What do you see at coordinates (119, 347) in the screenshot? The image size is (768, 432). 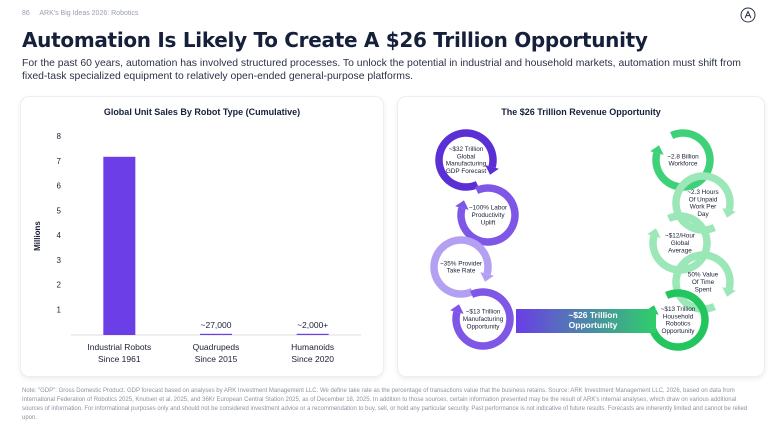 I see `x-category-label: Industrial Robots` at bounding box center [119, 347].